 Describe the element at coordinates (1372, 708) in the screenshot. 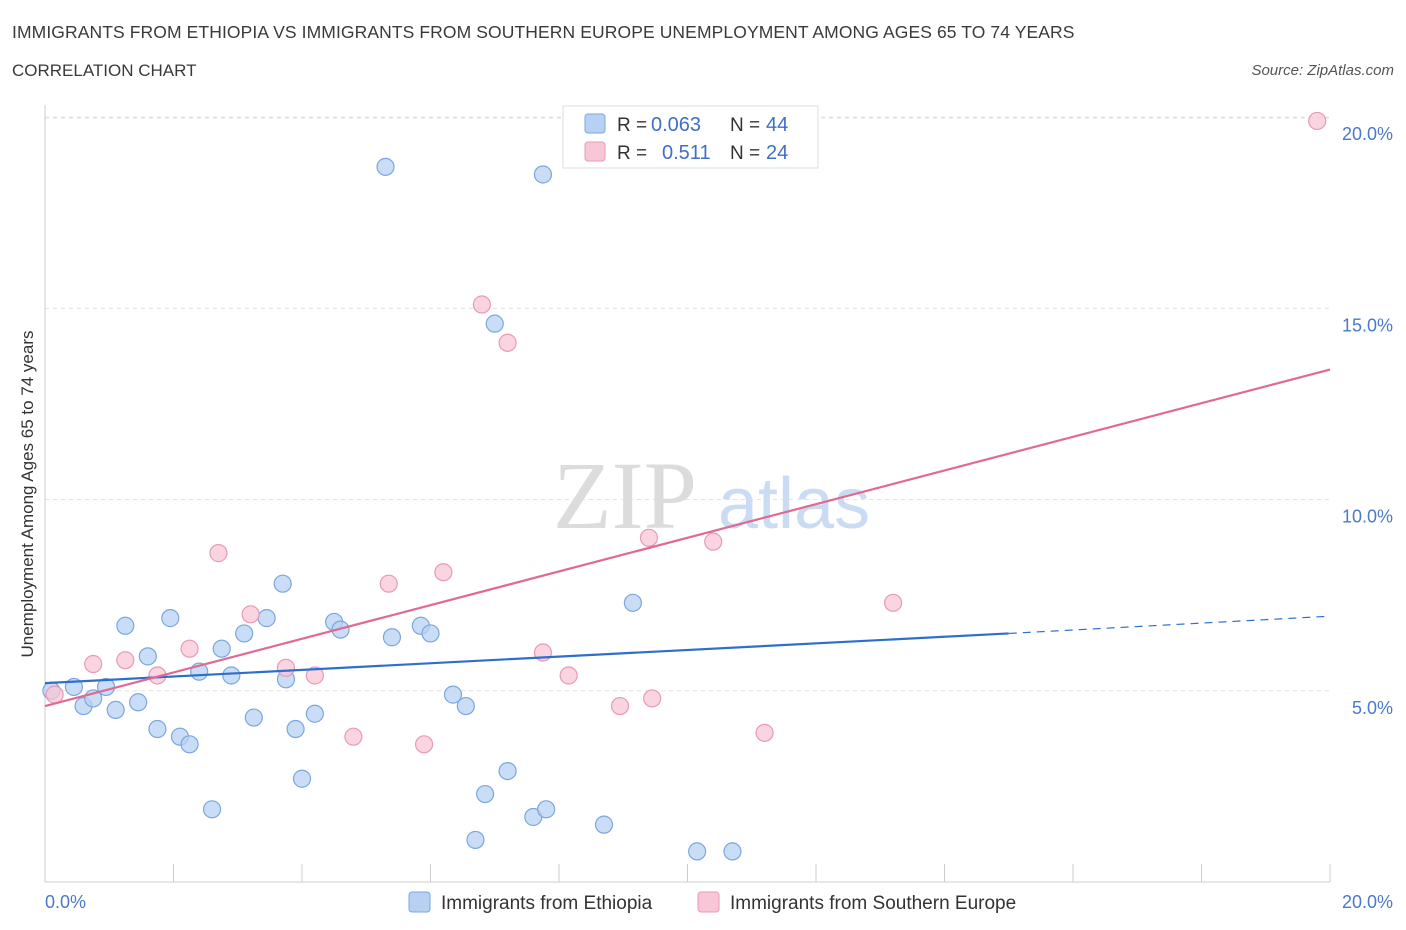

I see `y-tick-label-0: 5.0%` at that location.